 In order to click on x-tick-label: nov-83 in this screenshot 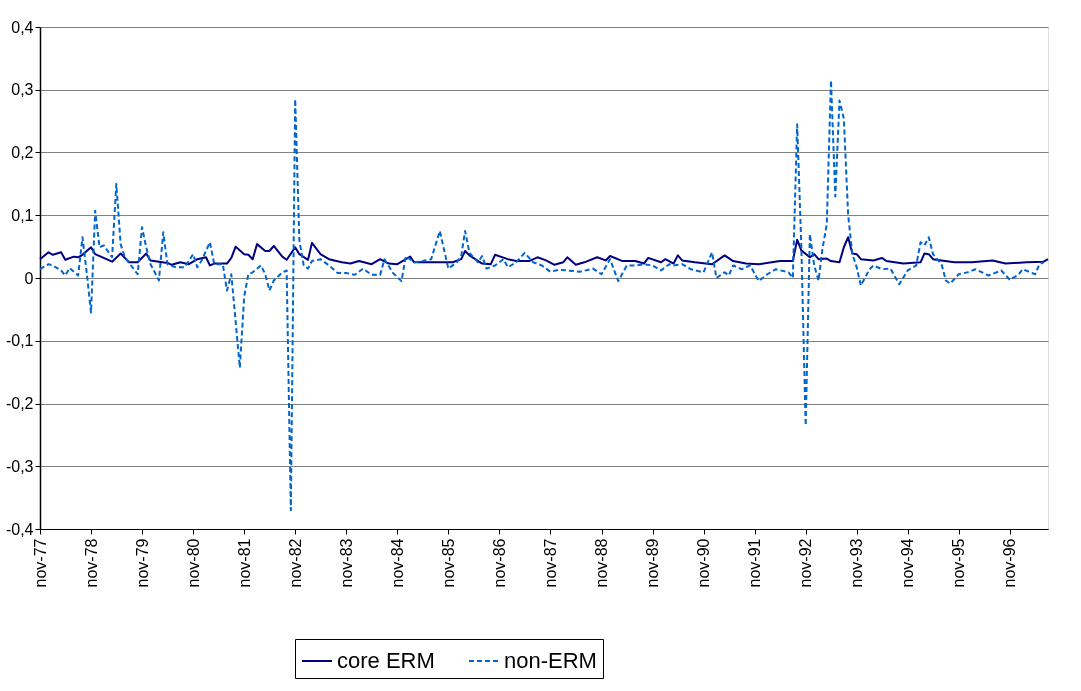, I will do `click(346, 563)`.